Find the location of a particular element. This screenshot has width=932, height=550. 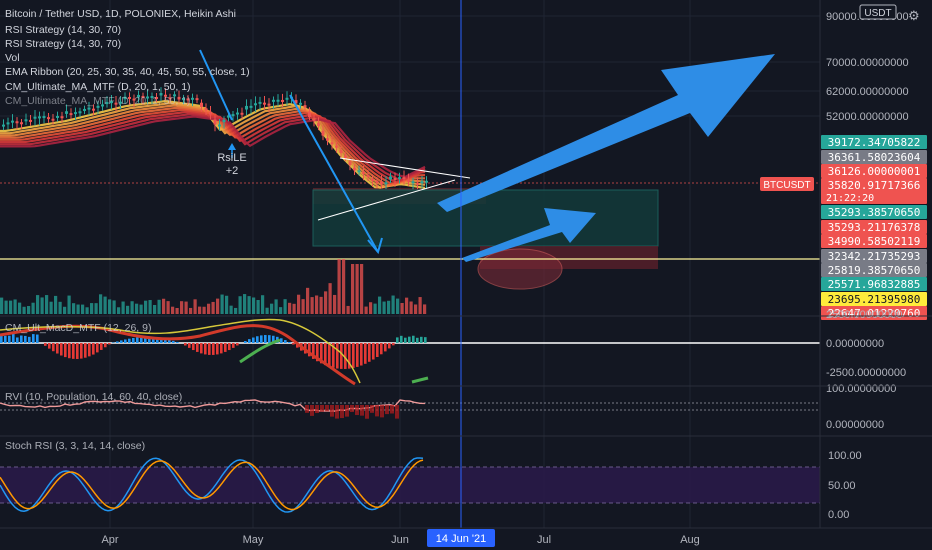

indicator-cm-ultimate-ma-1: CM_Ultimate_MA_MTF (D, 20, 1, 50, 1) is located at coordinates (98, 87).